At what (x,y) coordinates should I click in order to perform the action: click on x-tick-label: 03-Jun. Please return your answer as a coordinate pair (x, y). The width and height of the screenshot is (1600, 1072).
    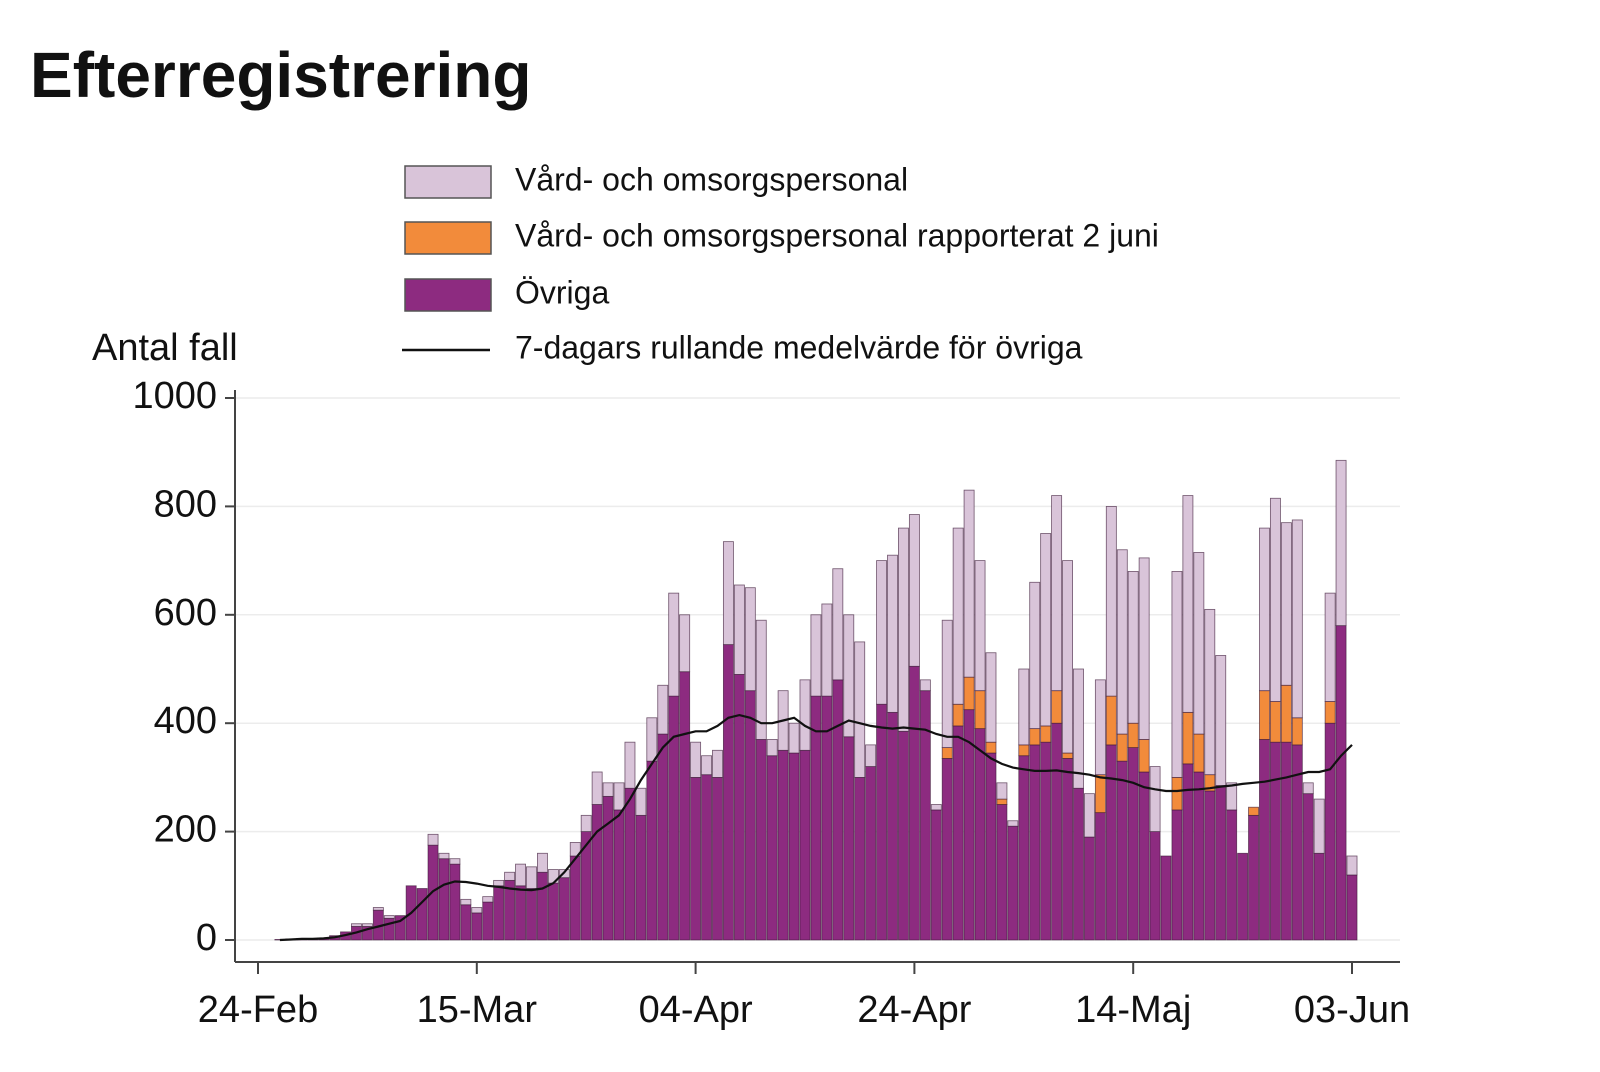
    Looking at the image, I should click on (1352, 1010).